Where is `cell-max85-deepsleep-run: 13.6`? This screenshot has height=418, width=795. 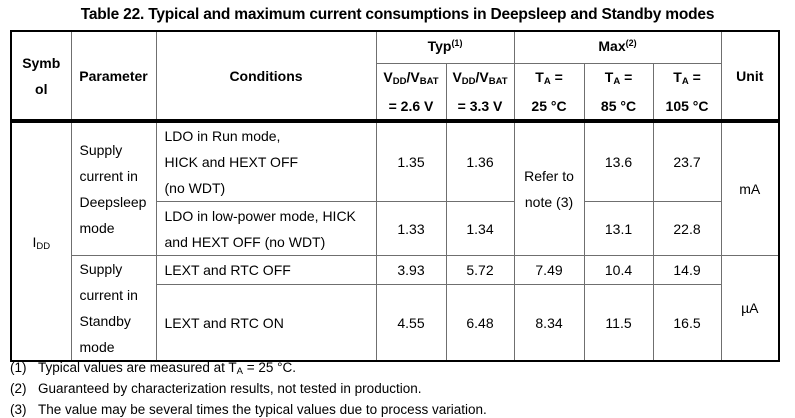
cell-max85-deepsleep-run: 13.6 is located at coordinates (618, 160).